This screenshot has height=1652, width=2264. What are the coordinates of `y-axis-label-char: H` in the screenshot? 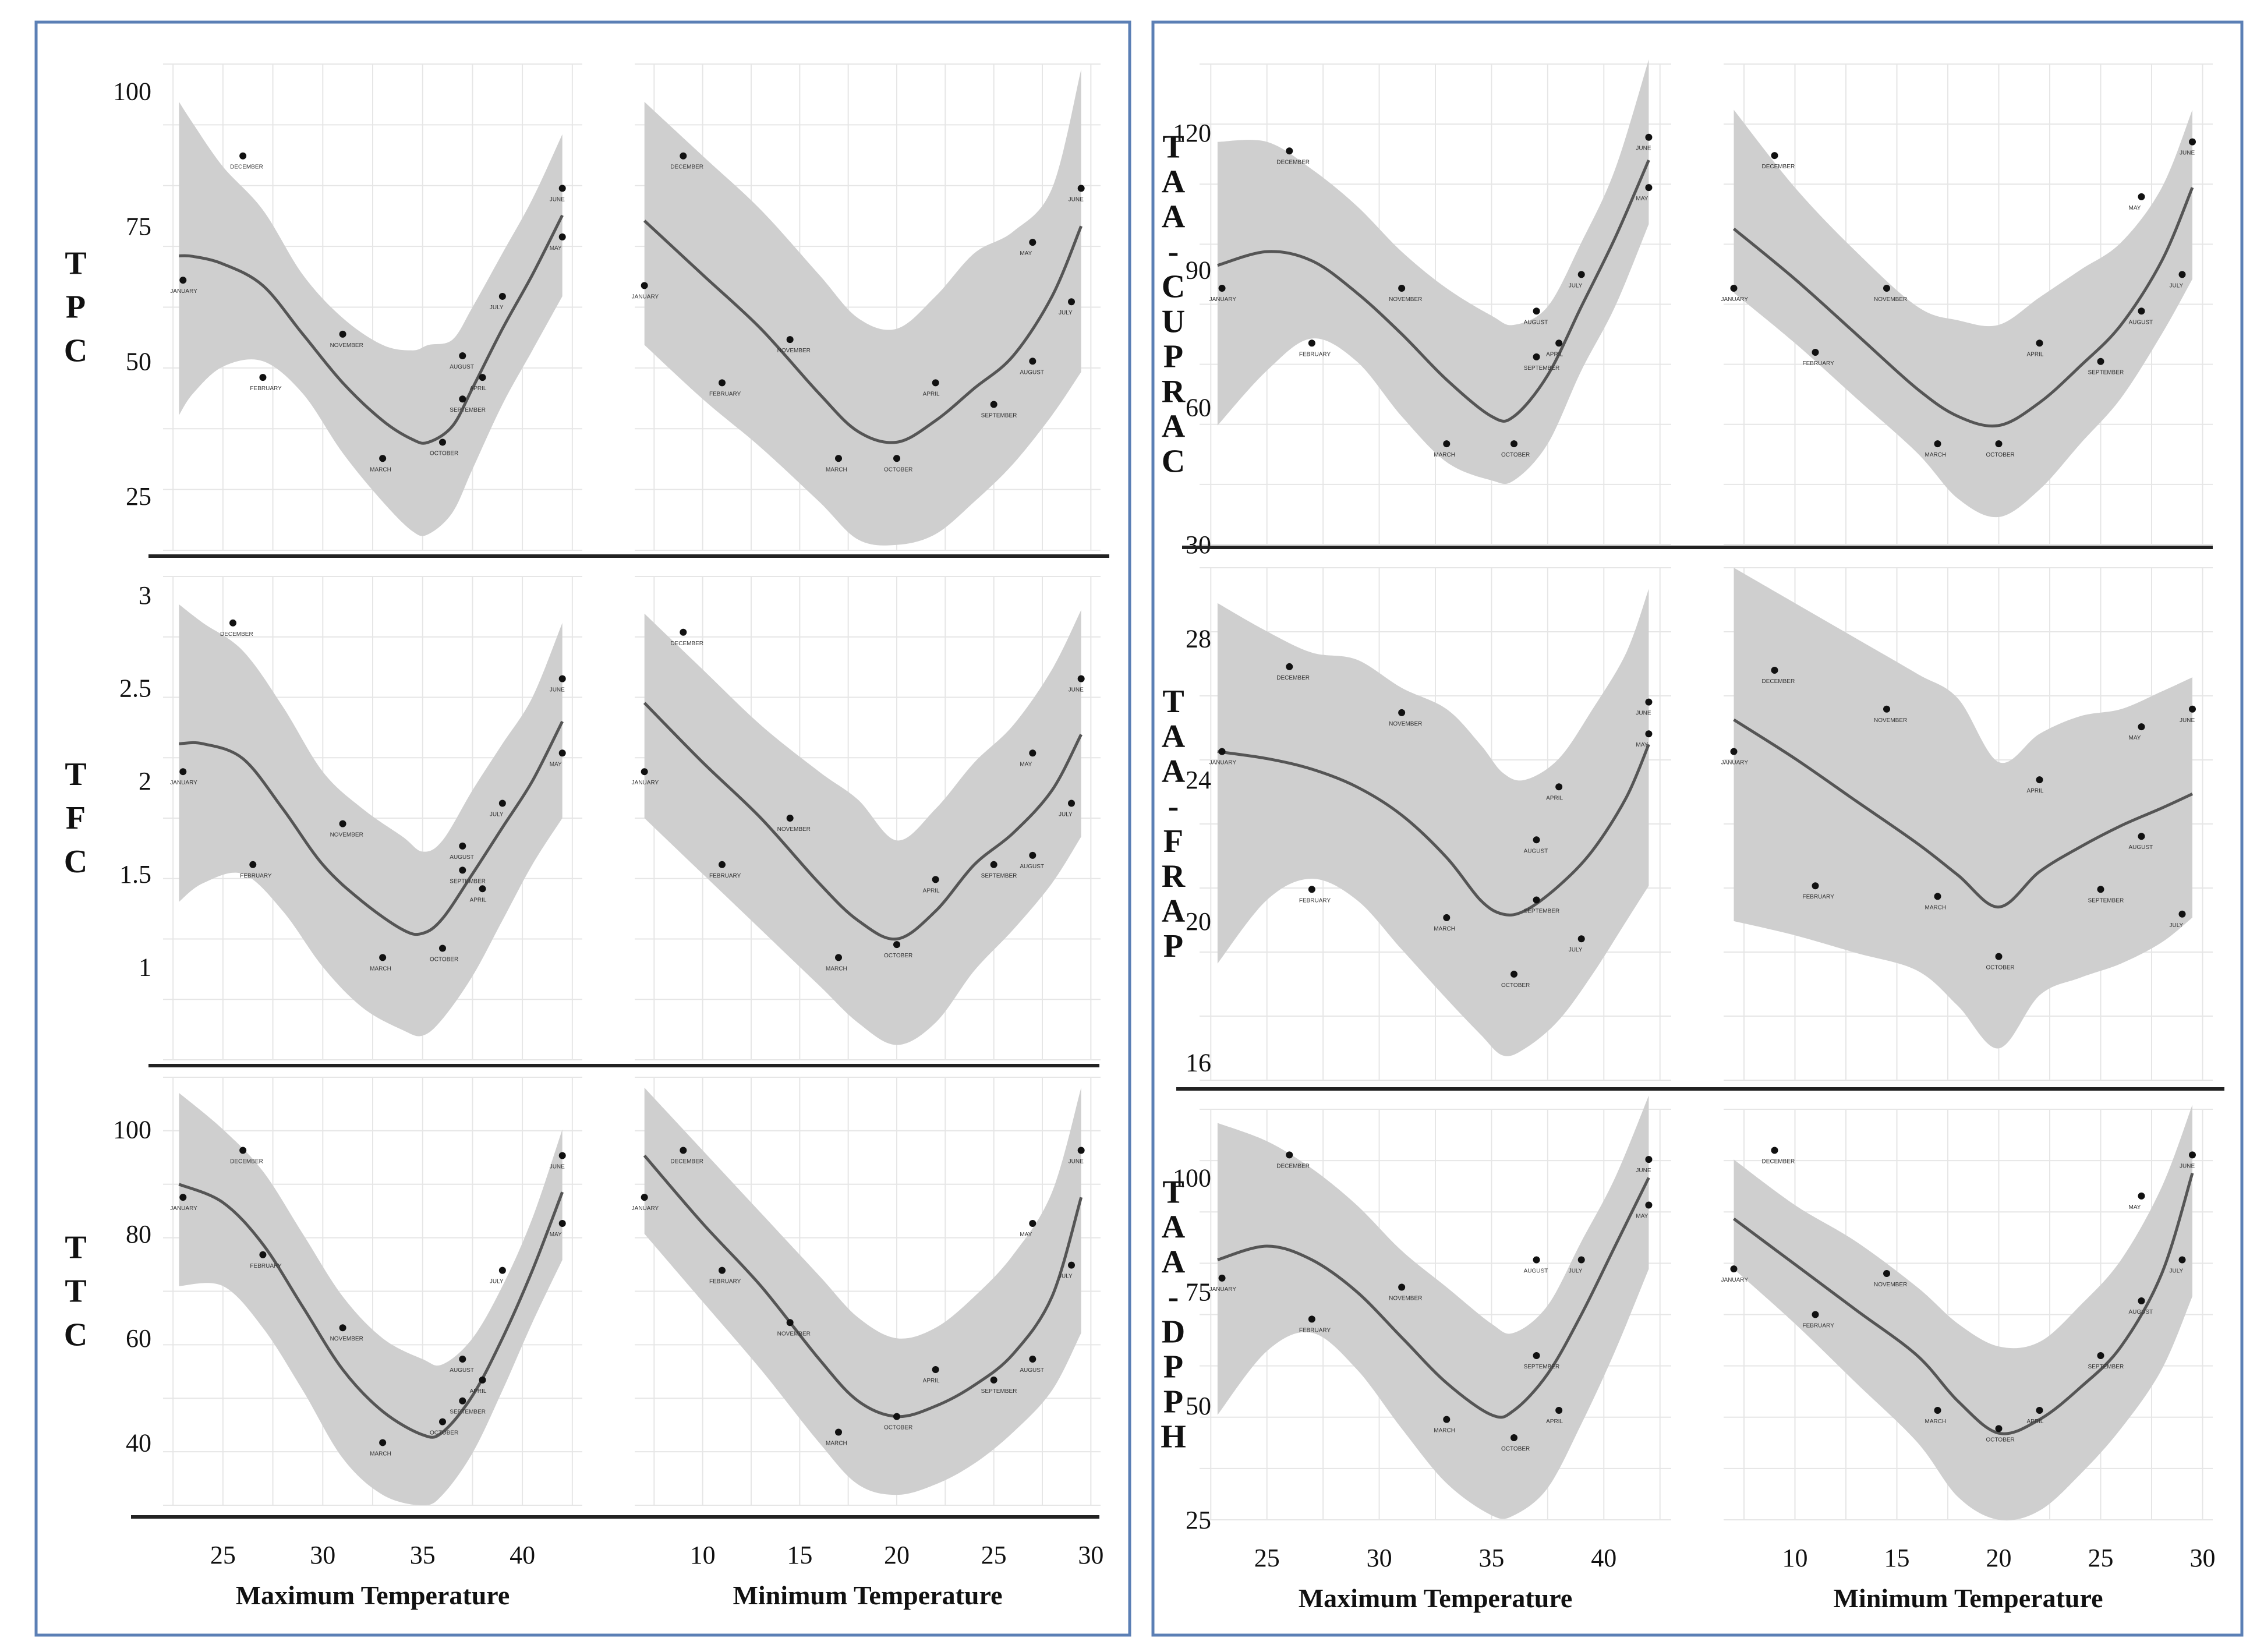 It's located at (1173, 1437).